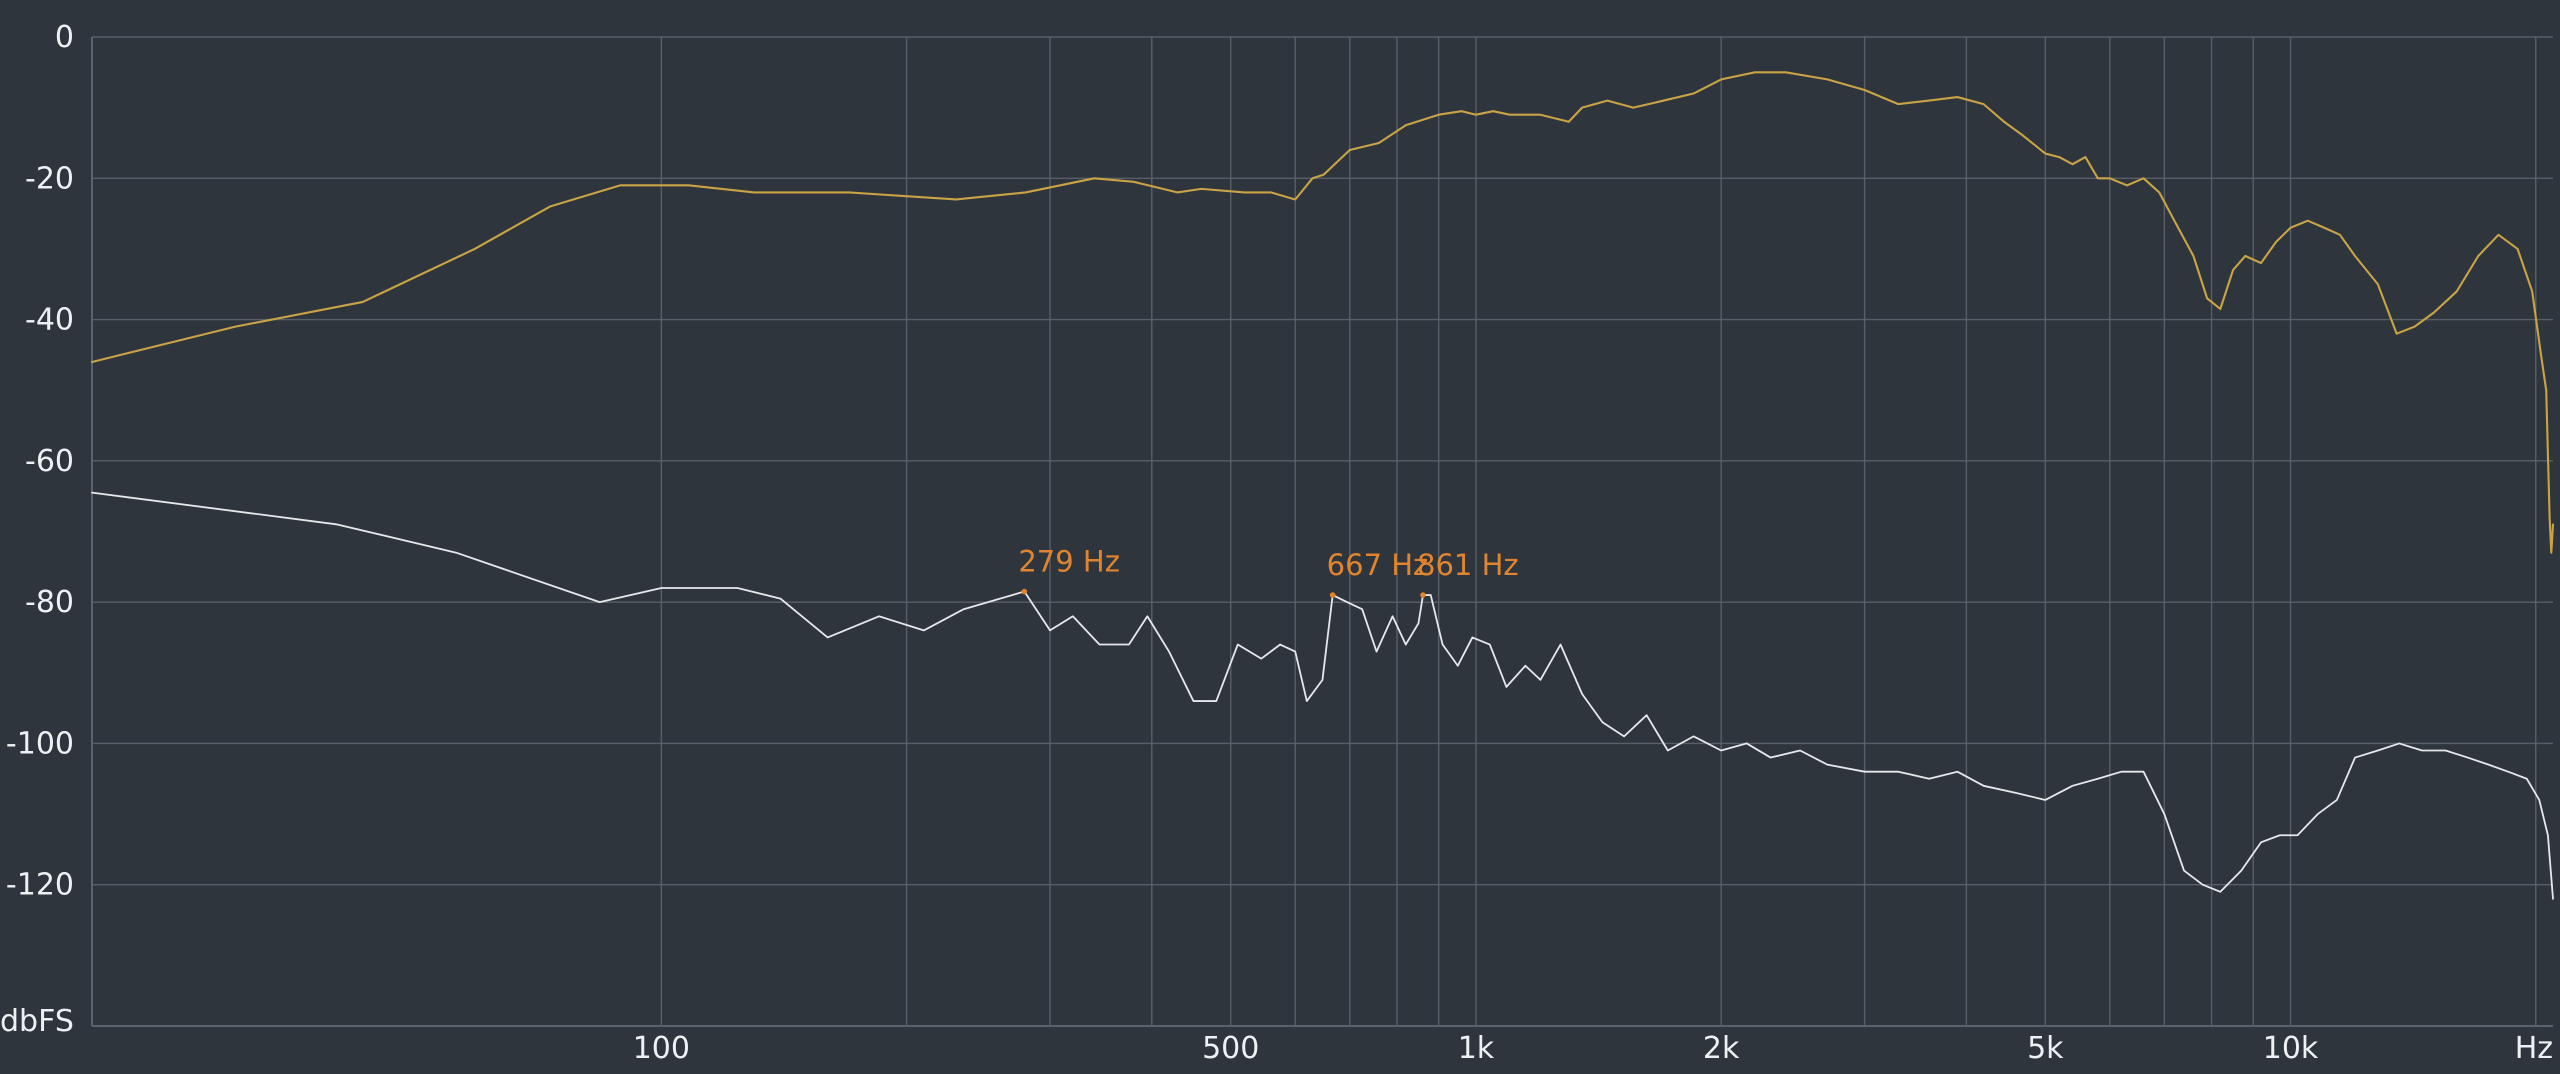  I want to click on x-axis: 100 500 1k 2k 5k 10k, so click(1476, 1048).